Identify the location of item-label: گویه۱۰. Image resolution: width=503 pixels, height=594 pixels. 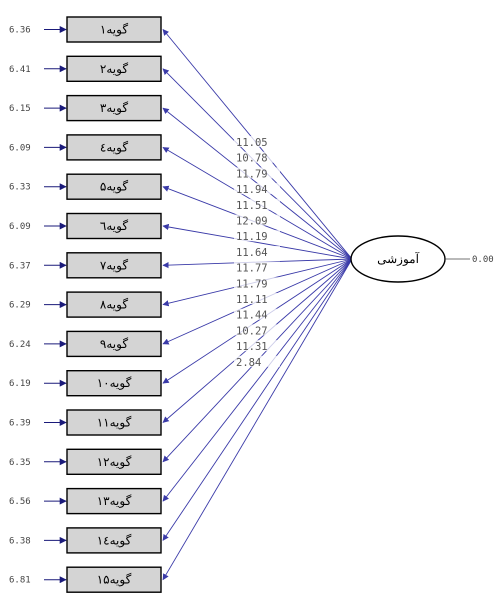
(114, 383).